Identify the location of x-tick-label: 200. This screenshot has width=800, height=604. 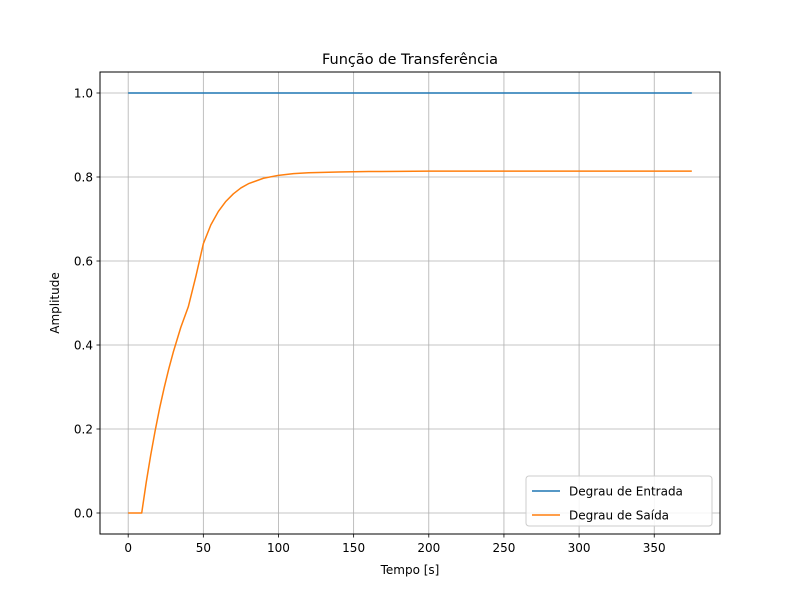
(428, 548).